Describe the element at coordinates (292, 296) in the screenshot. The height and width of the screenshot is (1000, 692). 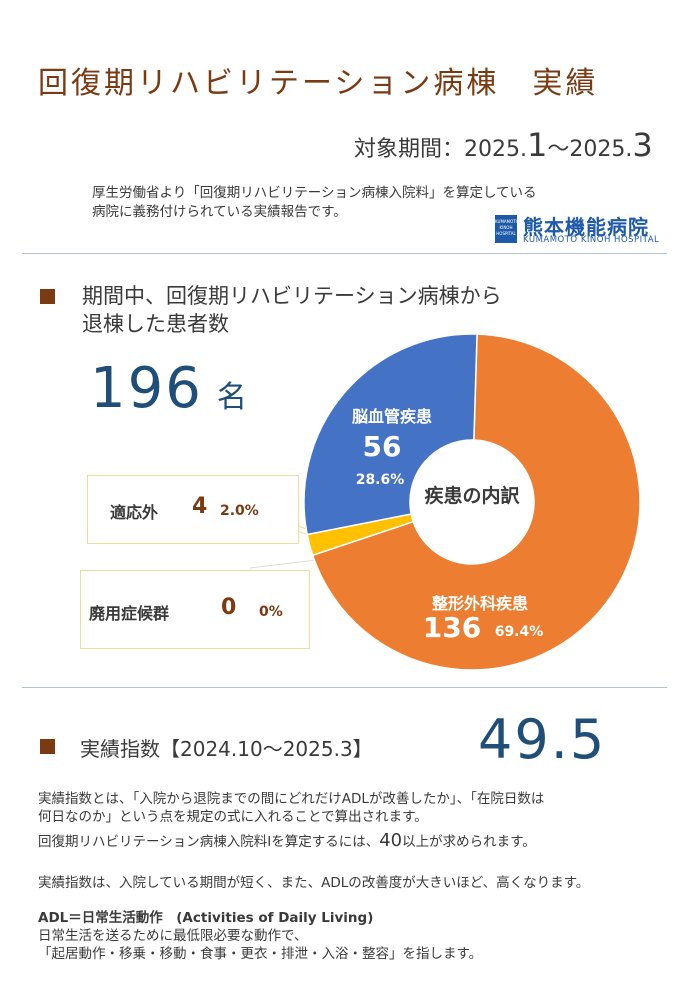
I see `section1-title-line-1: 期間中、回復期リハビリテーション病棟から` at that location.